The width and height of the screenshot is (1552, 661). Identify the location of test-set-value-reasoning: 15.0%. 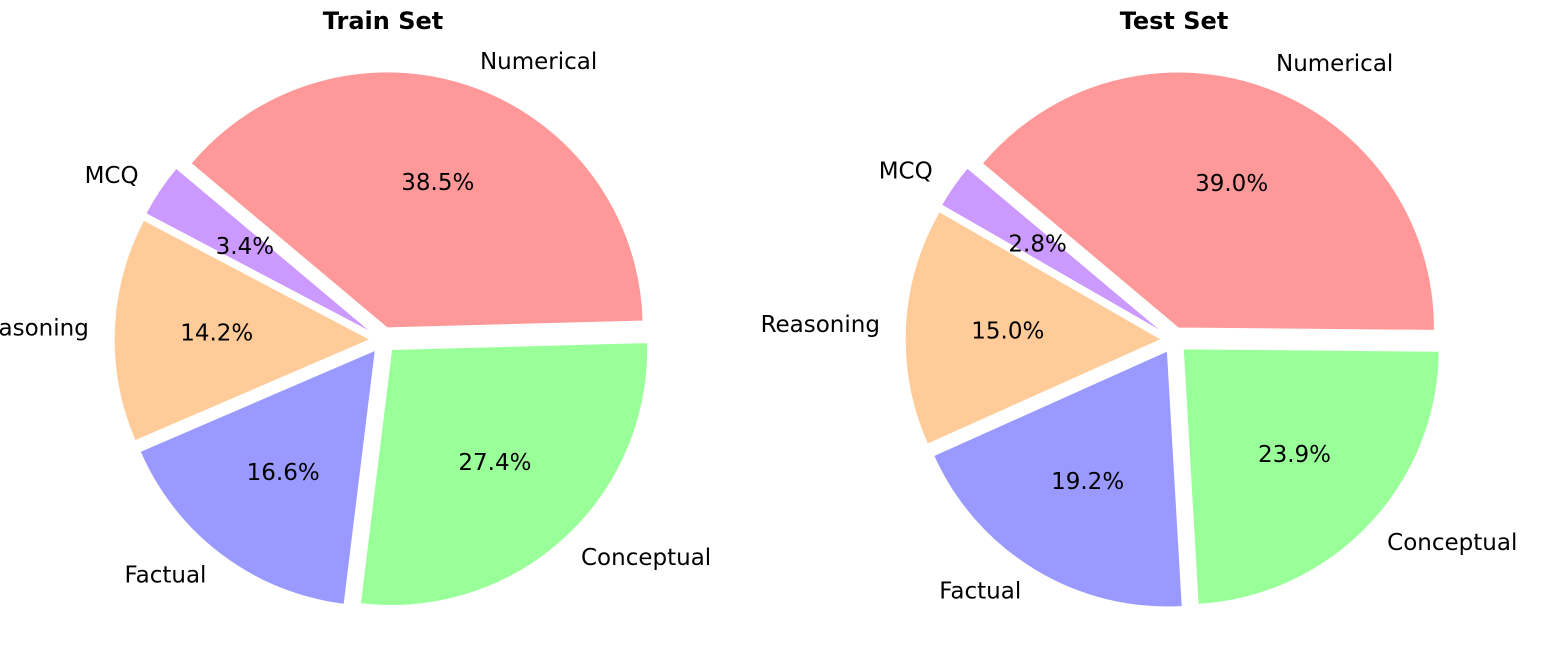
(1007, 332).